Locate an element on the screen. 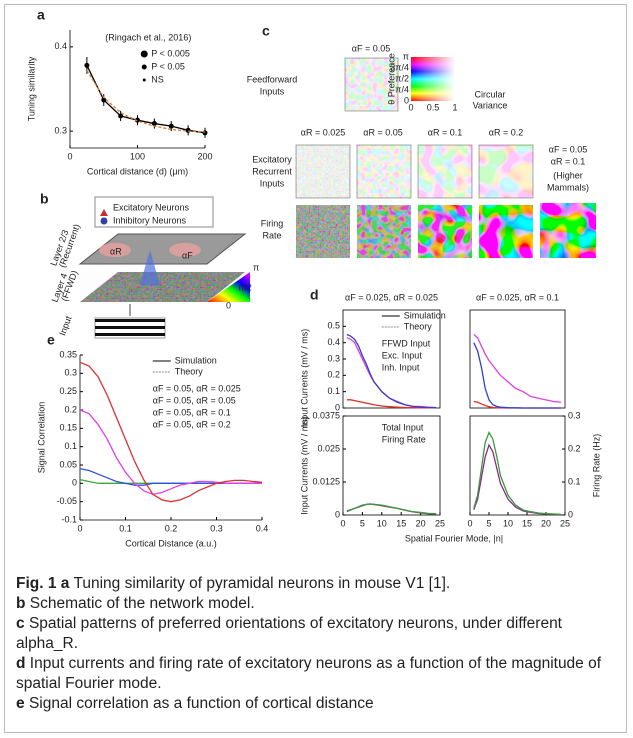 The height and width of the screenshot is (738, 633). caption-label: Fig. 1 is located at coordinates (36, 583).